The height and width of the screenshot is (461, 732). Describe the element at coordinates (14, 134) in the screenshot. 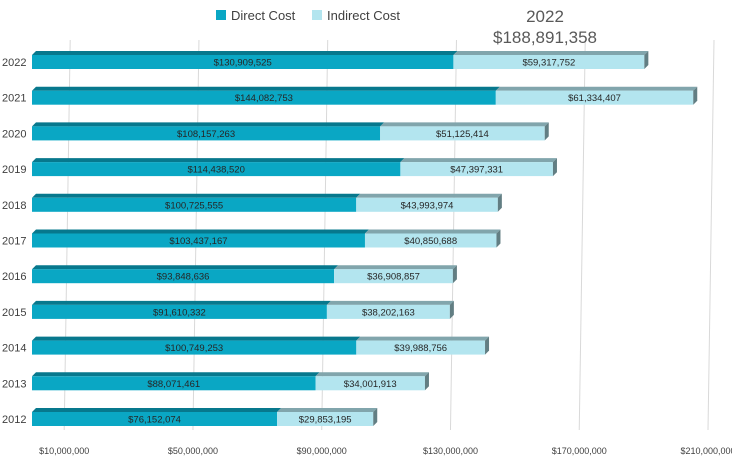

I see `y-category-label: 2020` at that location.